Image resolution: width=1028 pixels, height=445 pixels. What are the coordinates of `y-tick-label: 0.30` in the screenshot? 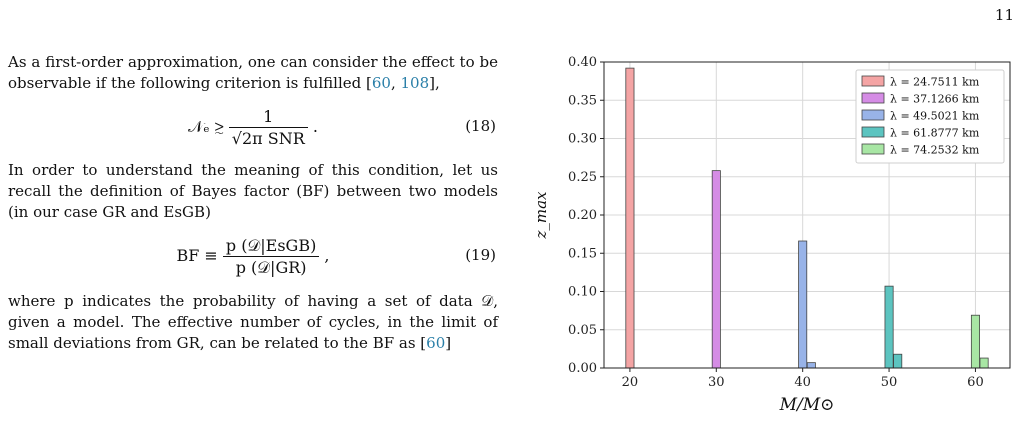 It's located at (582, 139).